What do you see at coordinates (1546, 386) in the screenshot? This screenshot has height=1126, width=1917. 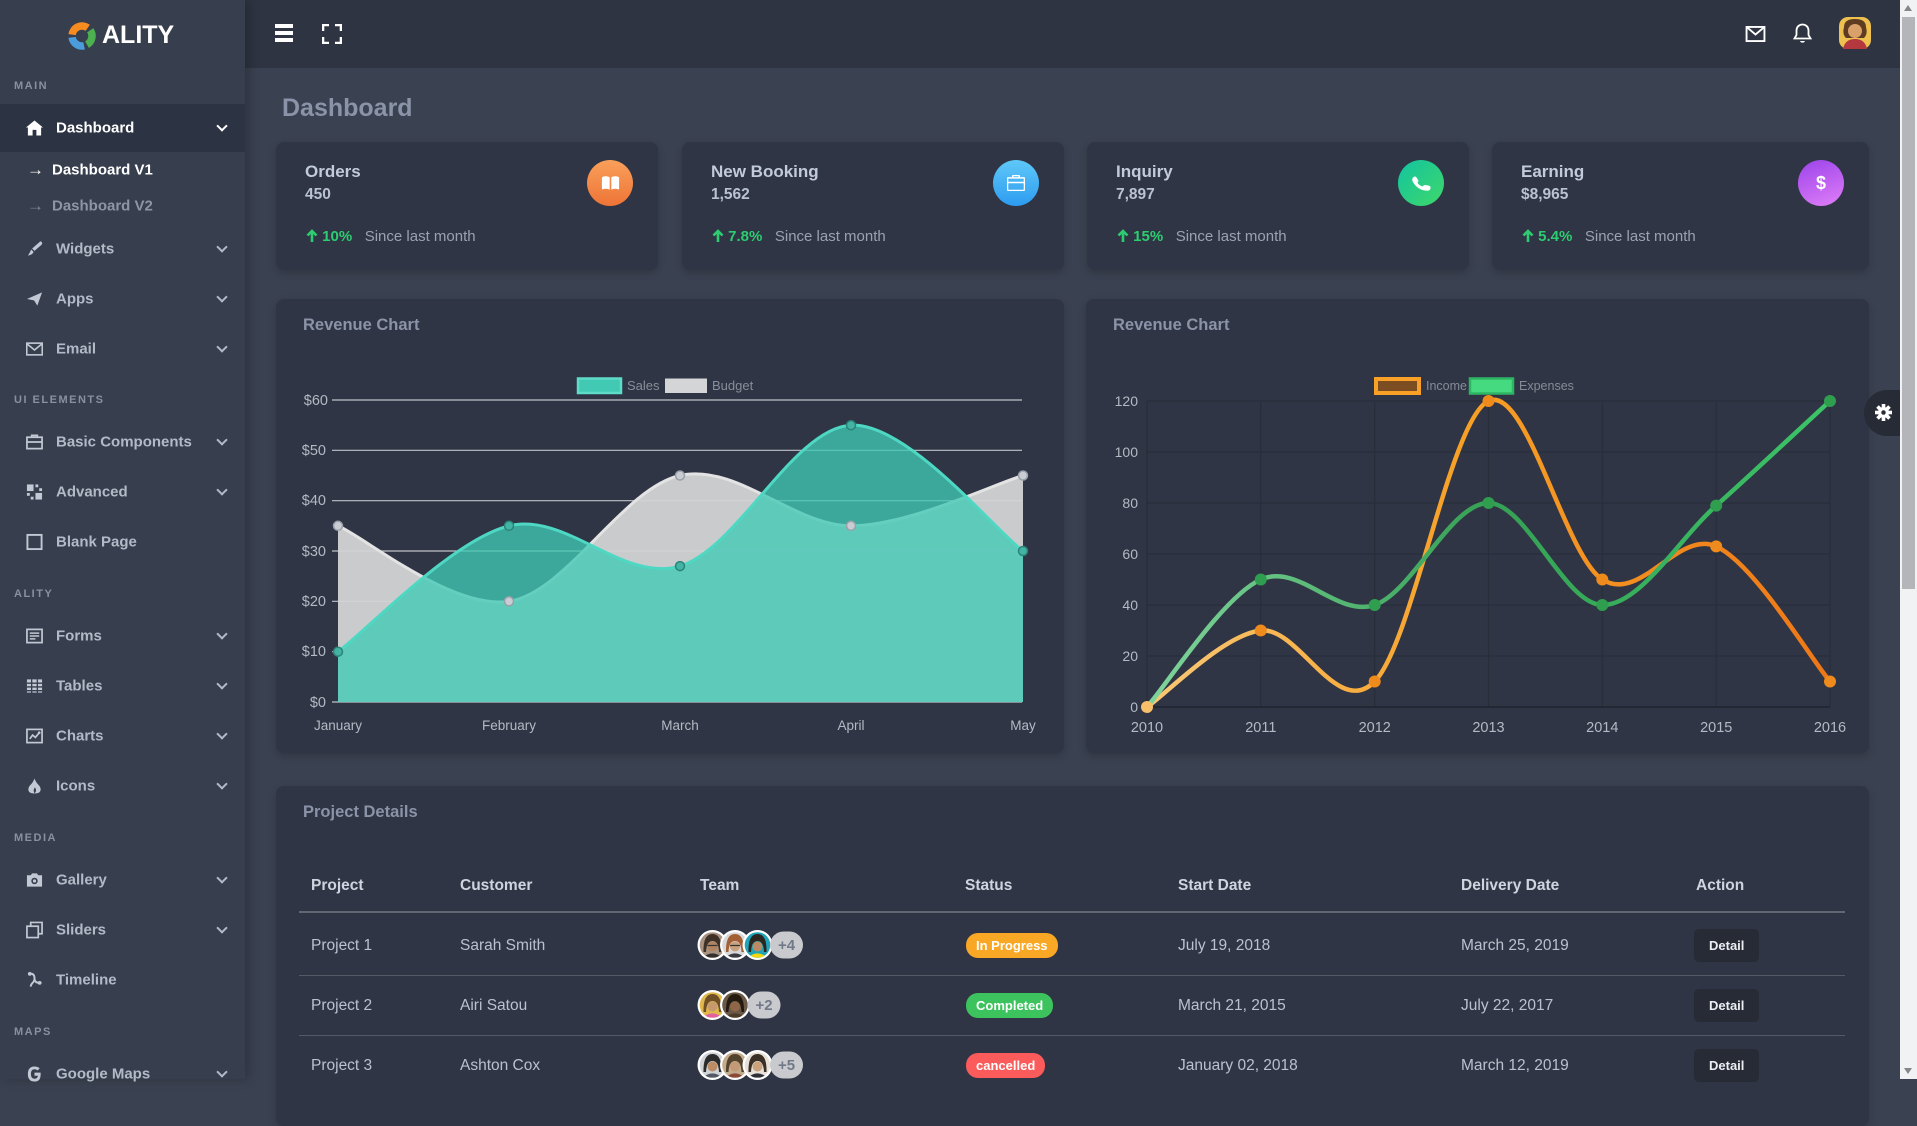 I see `svg-text: Expenses` at bounding box center [1546, 386].